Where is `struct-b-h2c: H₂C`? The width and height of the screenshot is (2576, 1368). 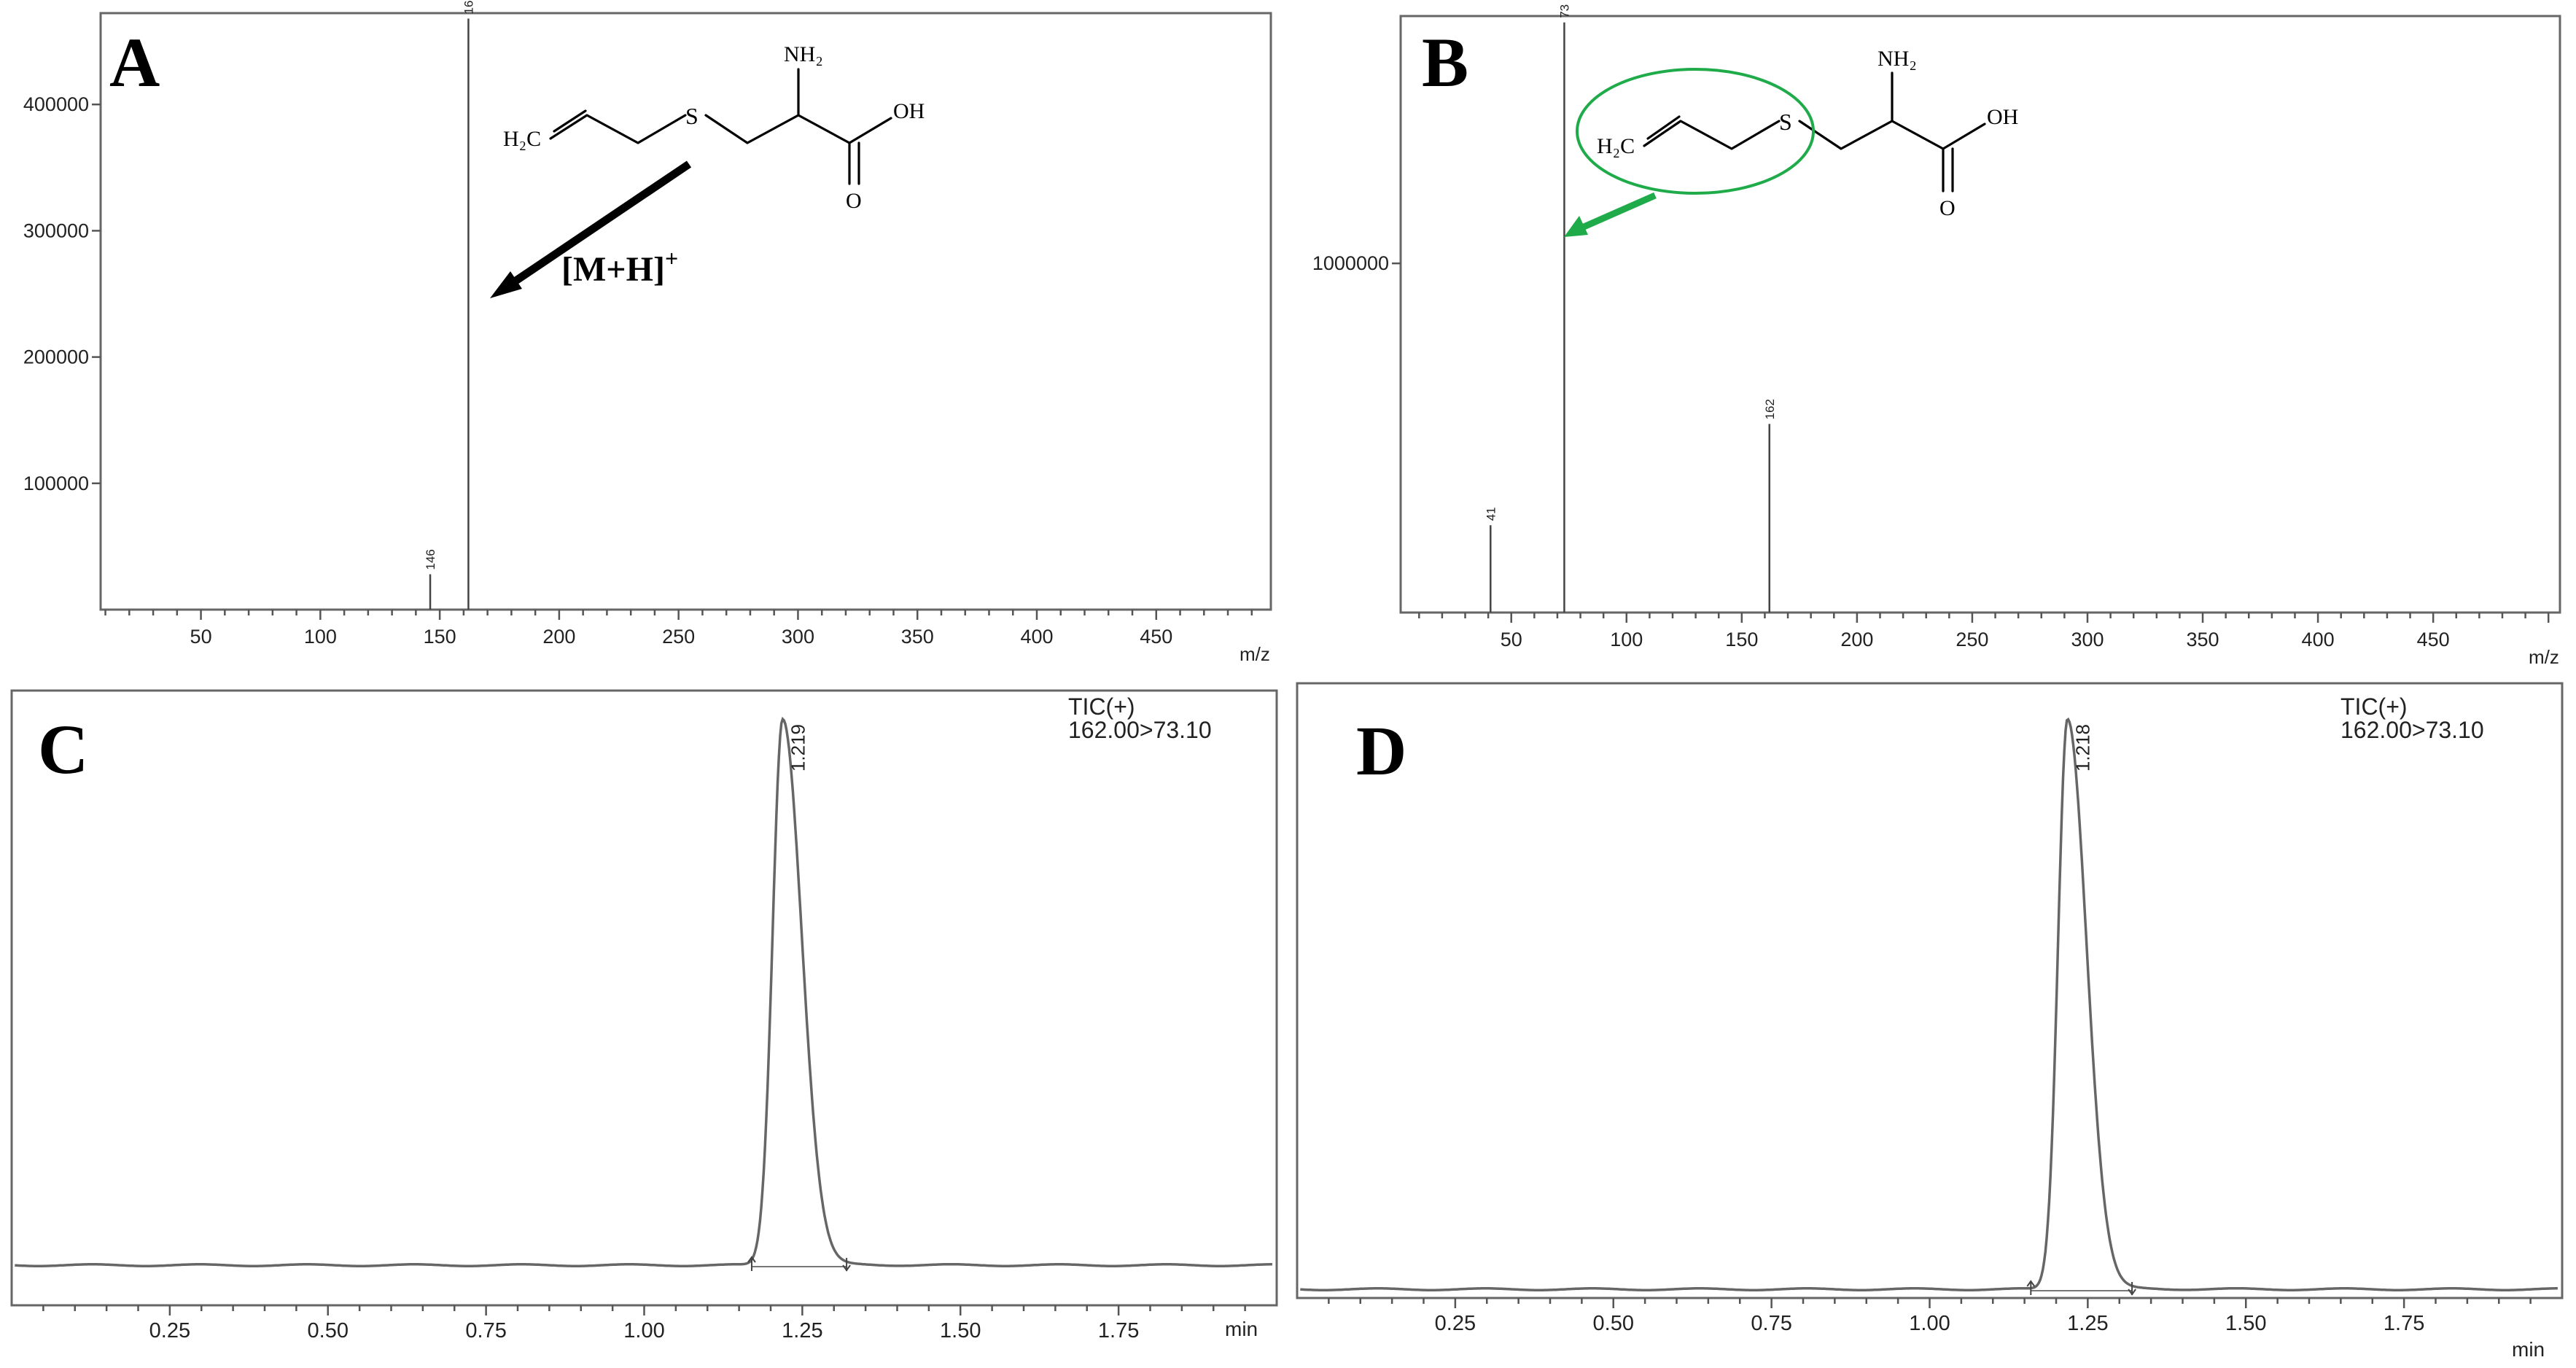
struct-b-h2c: H₂C is located at coordinates (1616, 146).